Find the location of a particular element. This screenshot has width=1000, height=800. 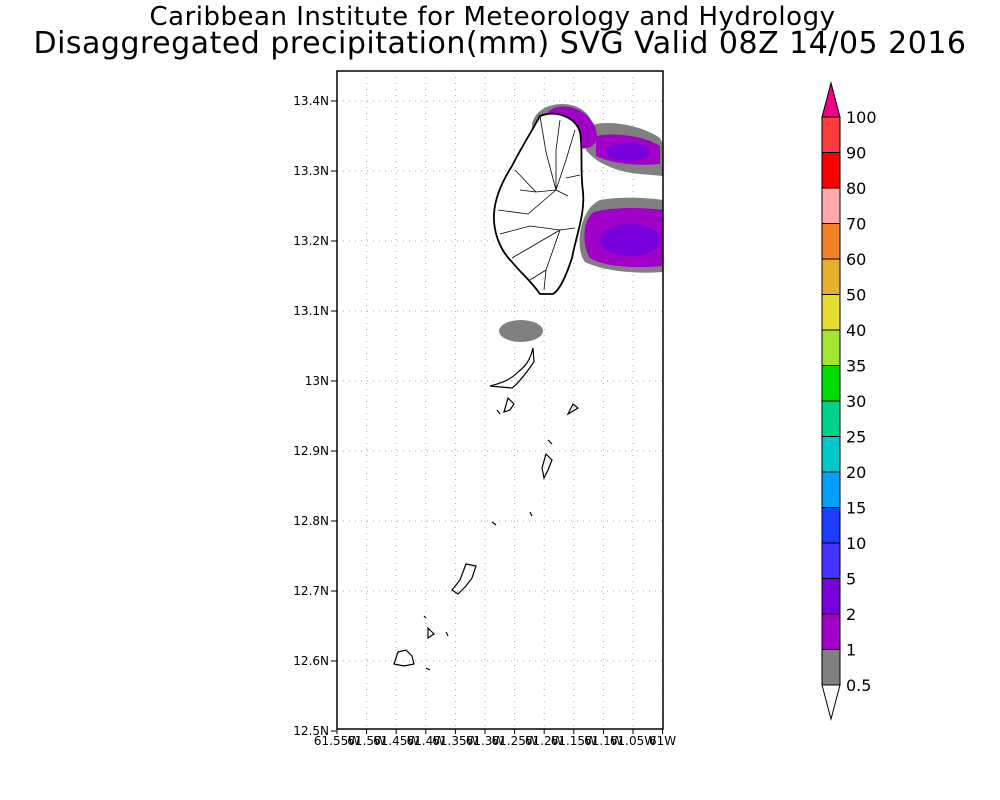

colorbar-level-label: 15 is located at coordinates (856, 508).